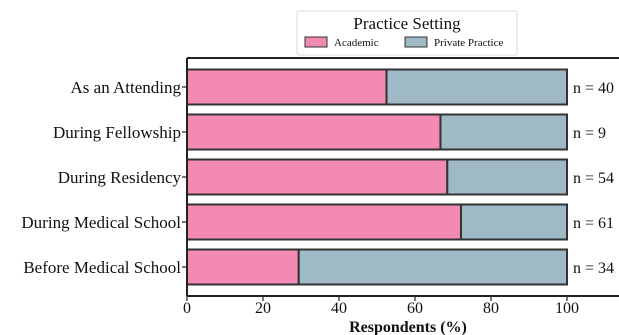  I want to click on x-tick-label: 100, so click(567, 308).